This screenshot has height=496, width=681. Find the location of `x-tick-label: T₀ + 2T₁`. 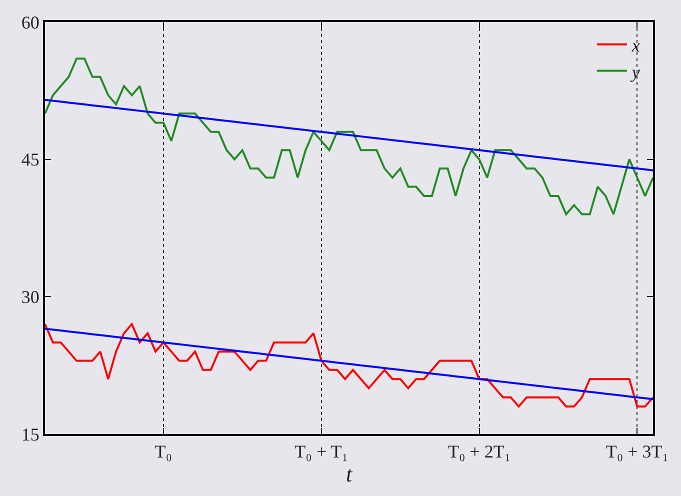

x-tick-label: T₀ + 2T₁ is located at coordinates (479, 452).